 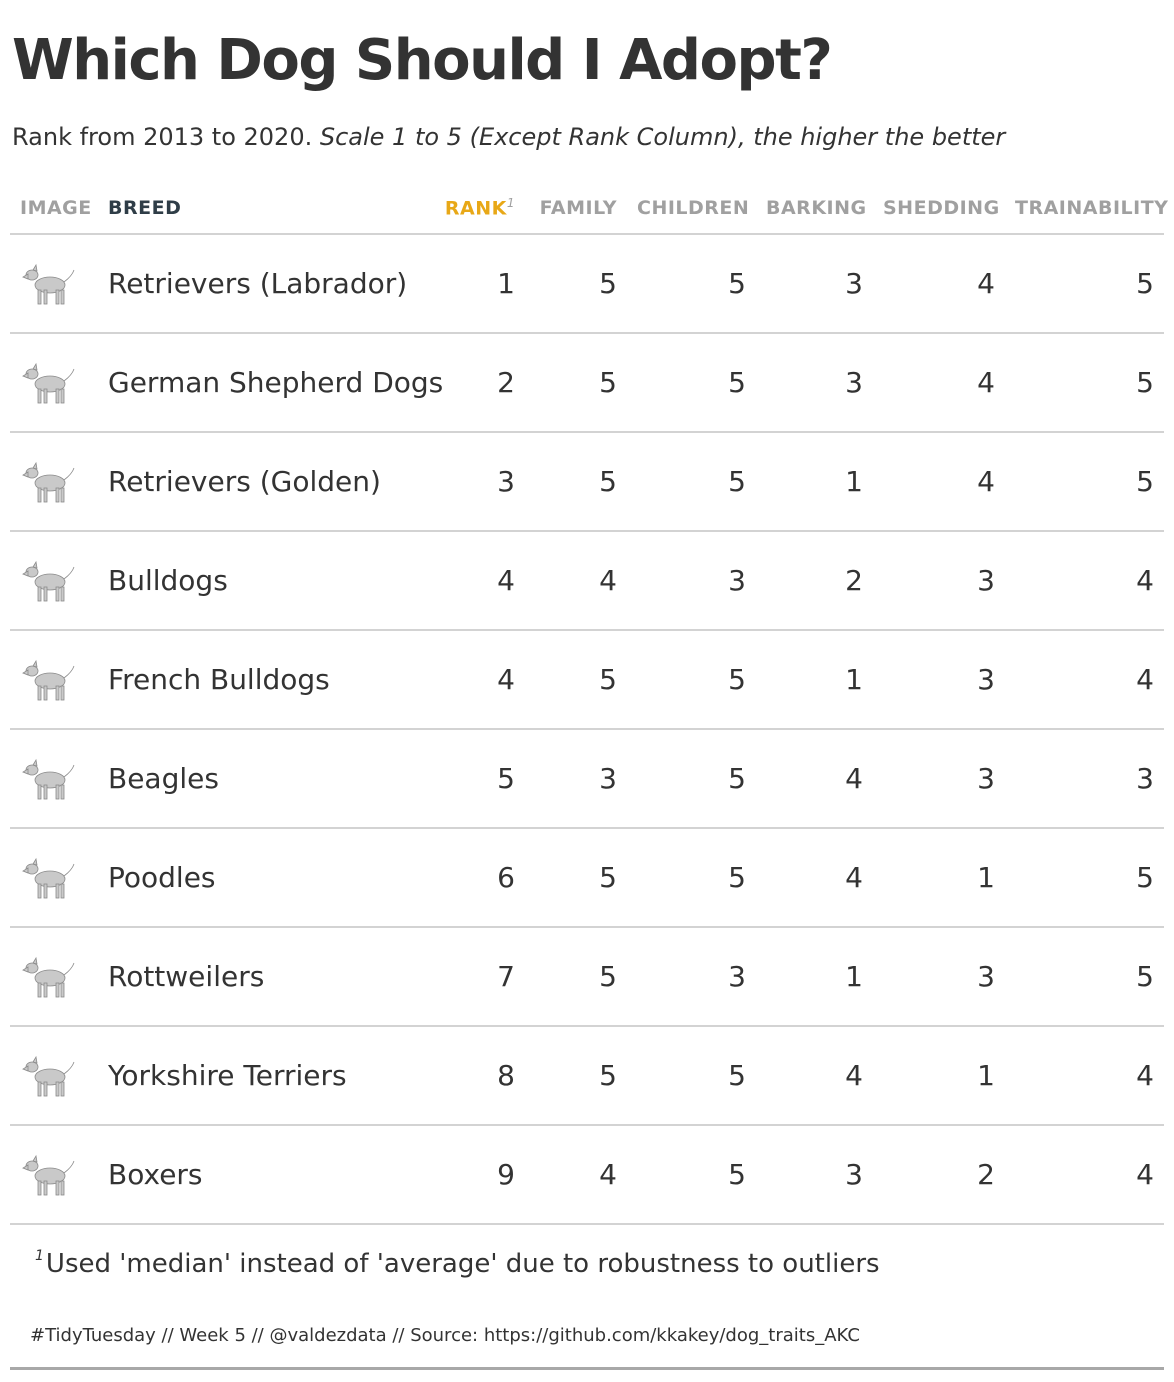 I want to click on barking-cell: 2, so click(x=814, y=581).